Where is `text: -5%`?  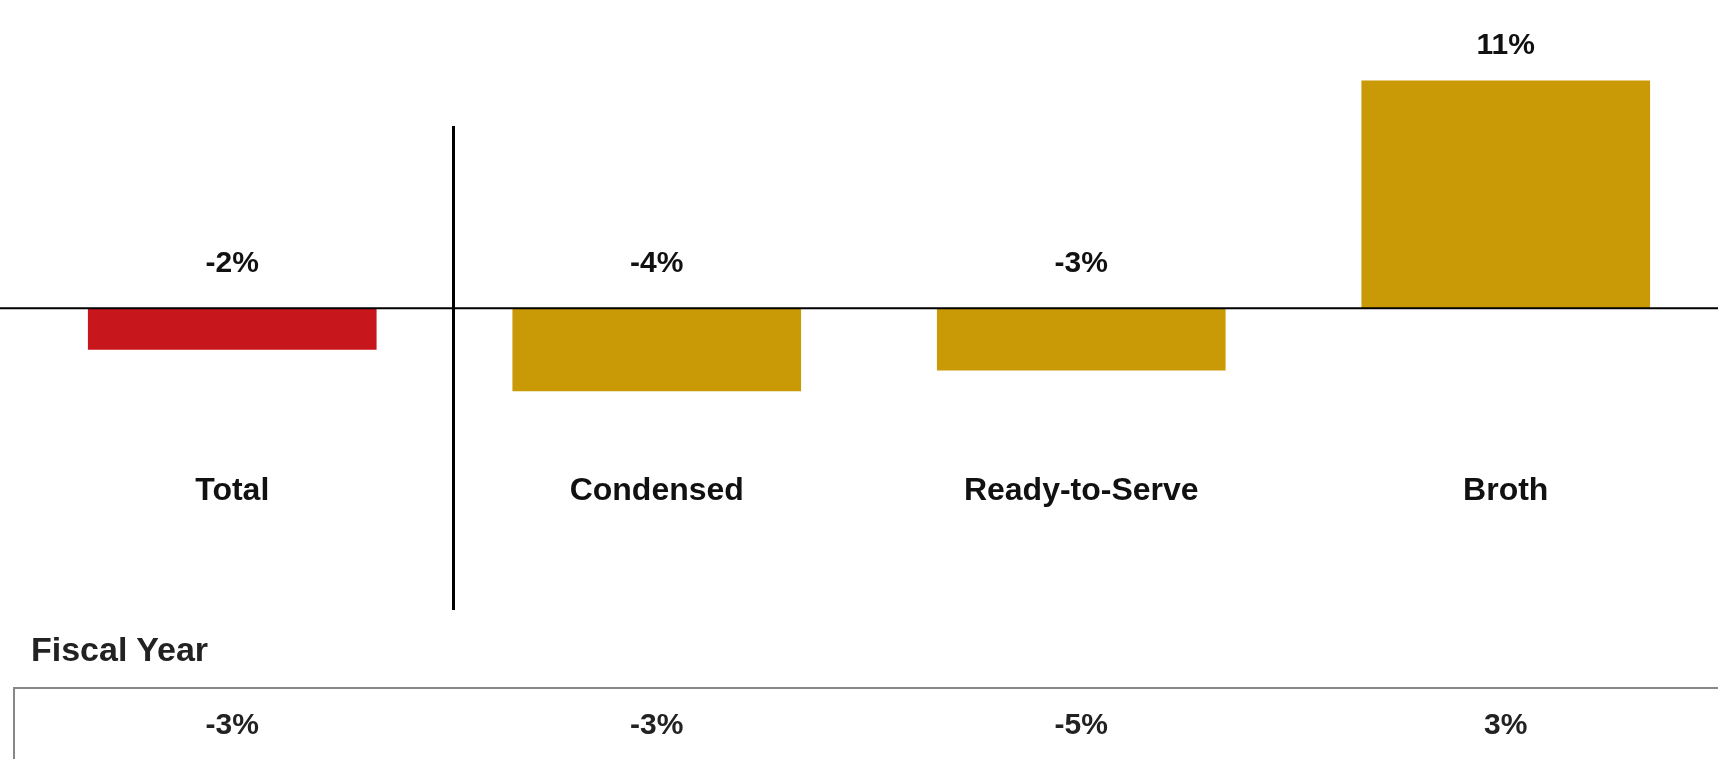
text: -5% is located at coordinates (1081, 724).